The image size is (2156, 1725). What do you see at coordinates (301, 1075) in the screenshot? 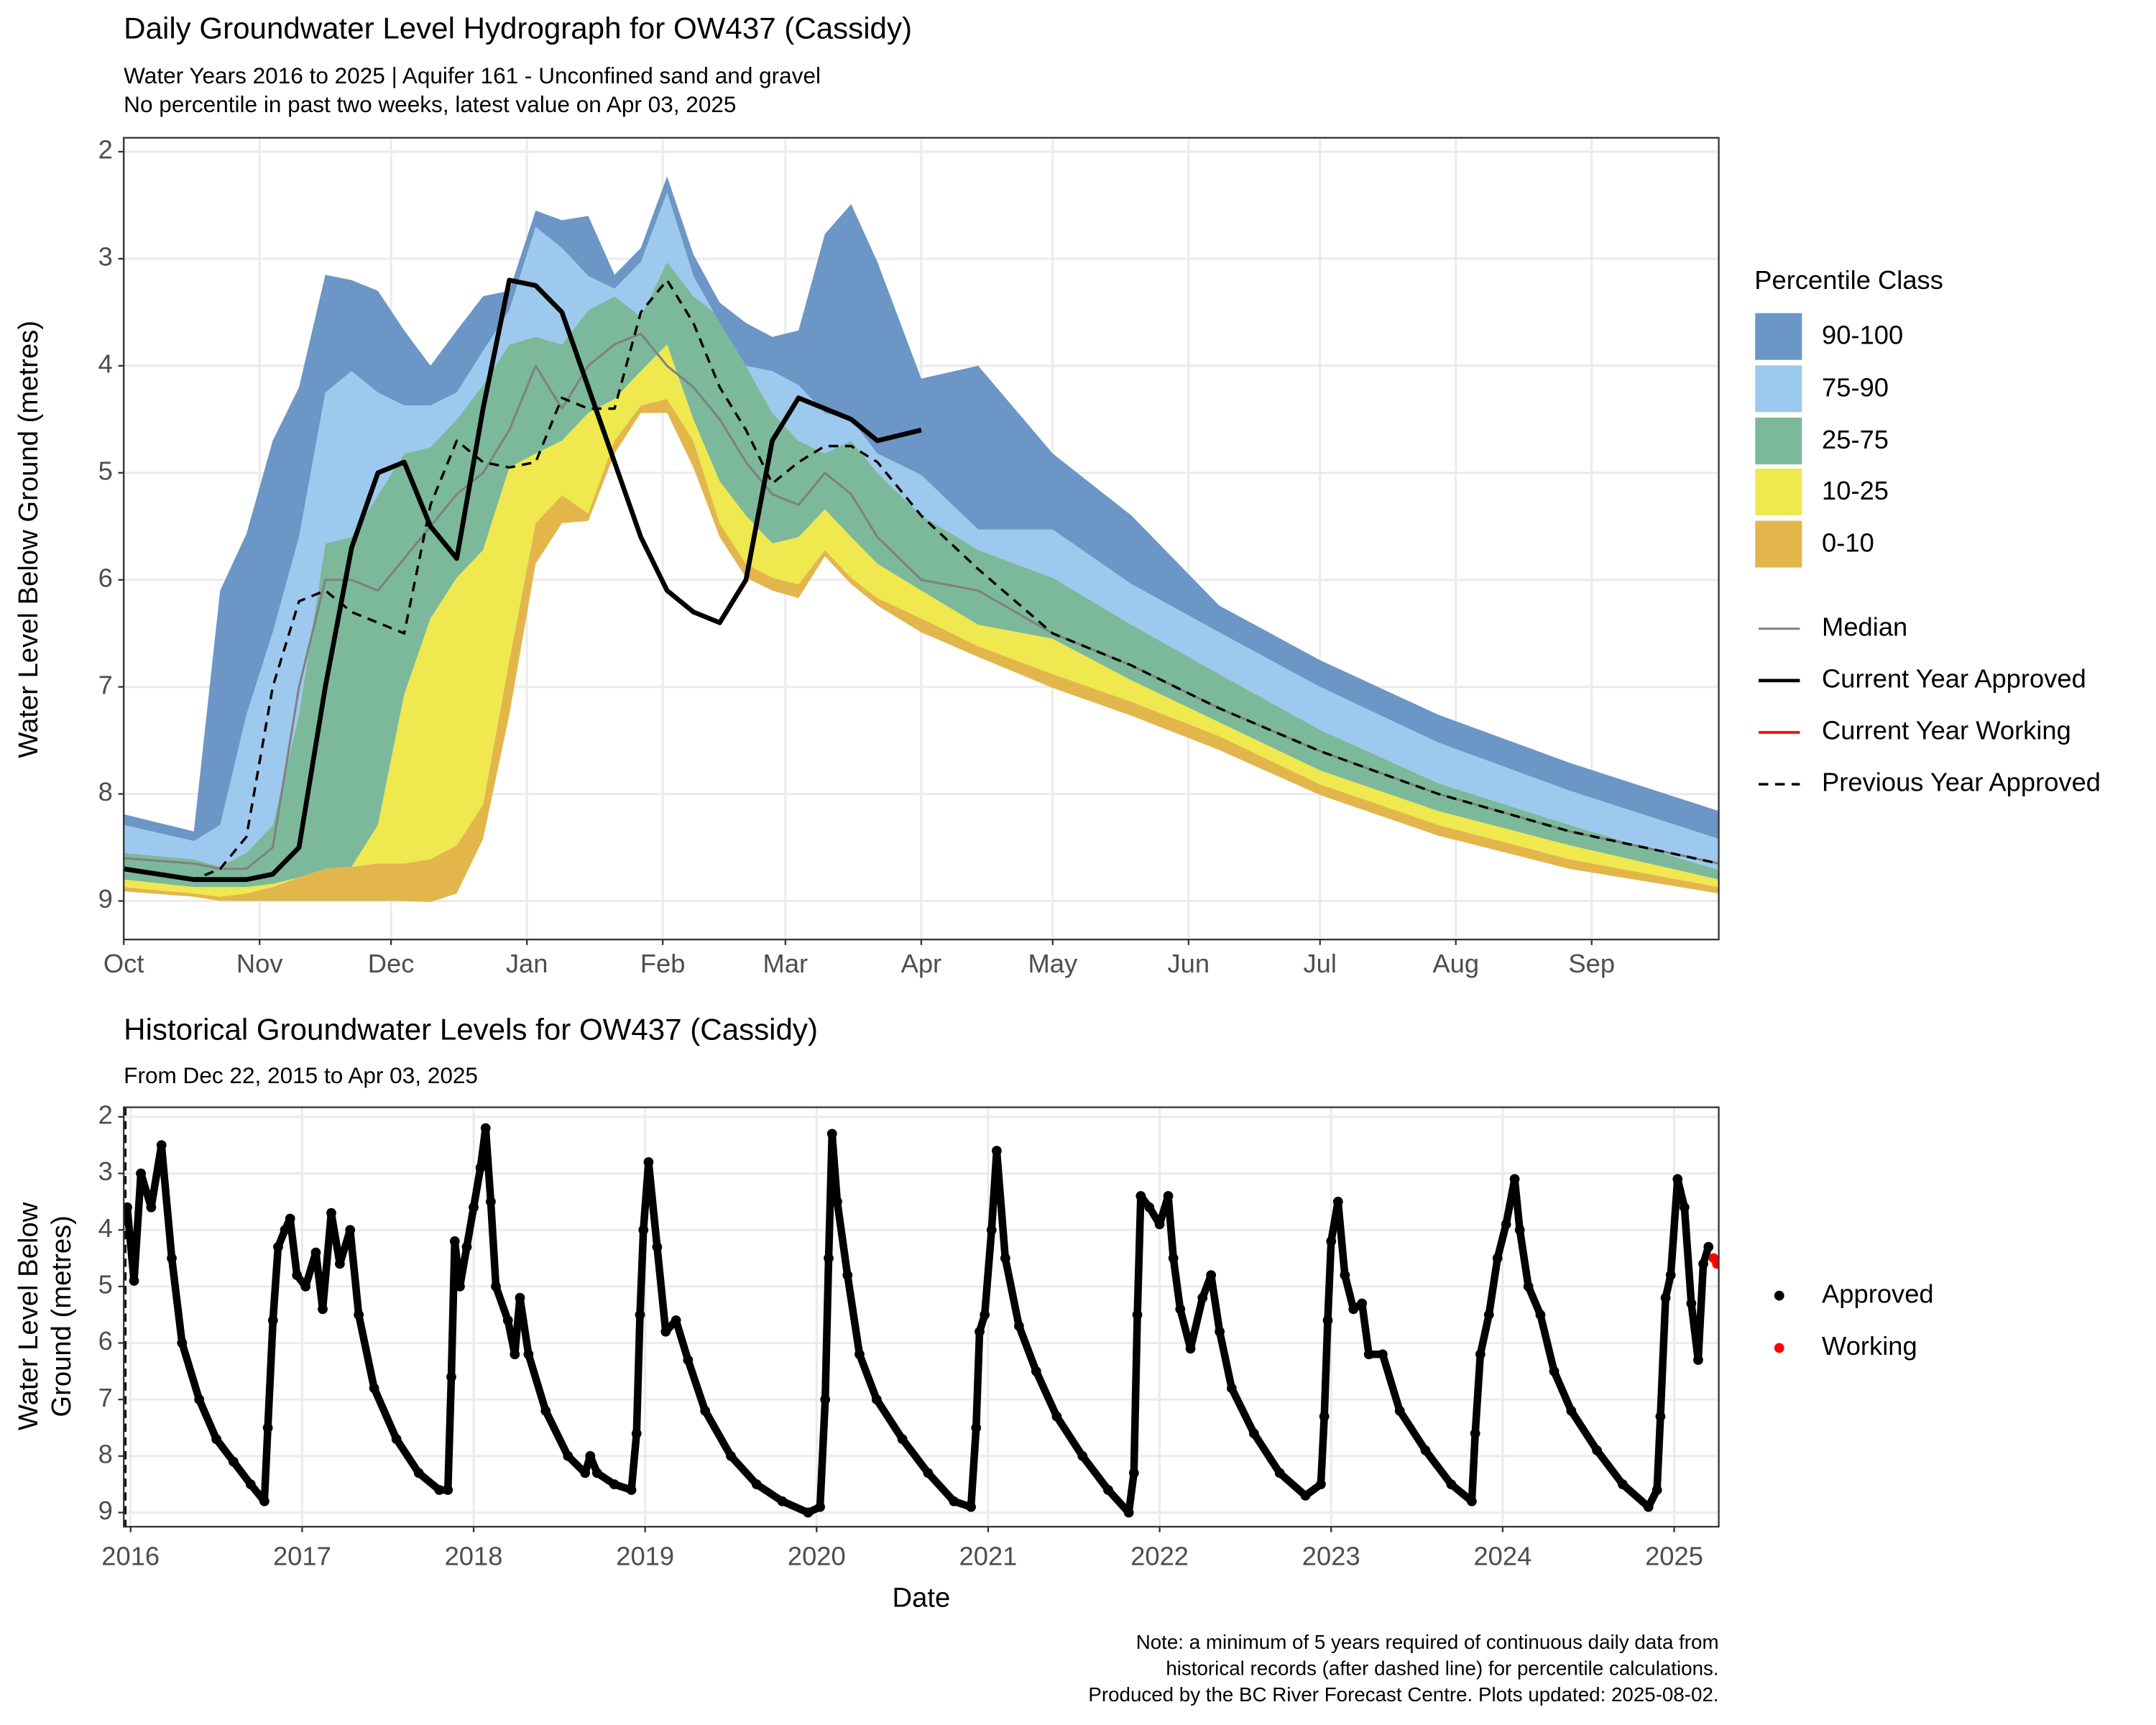
I see `chart-subtitle: From Dec 22, 2015 to Apr 03, 2025` at bounding box center [301, 1075].